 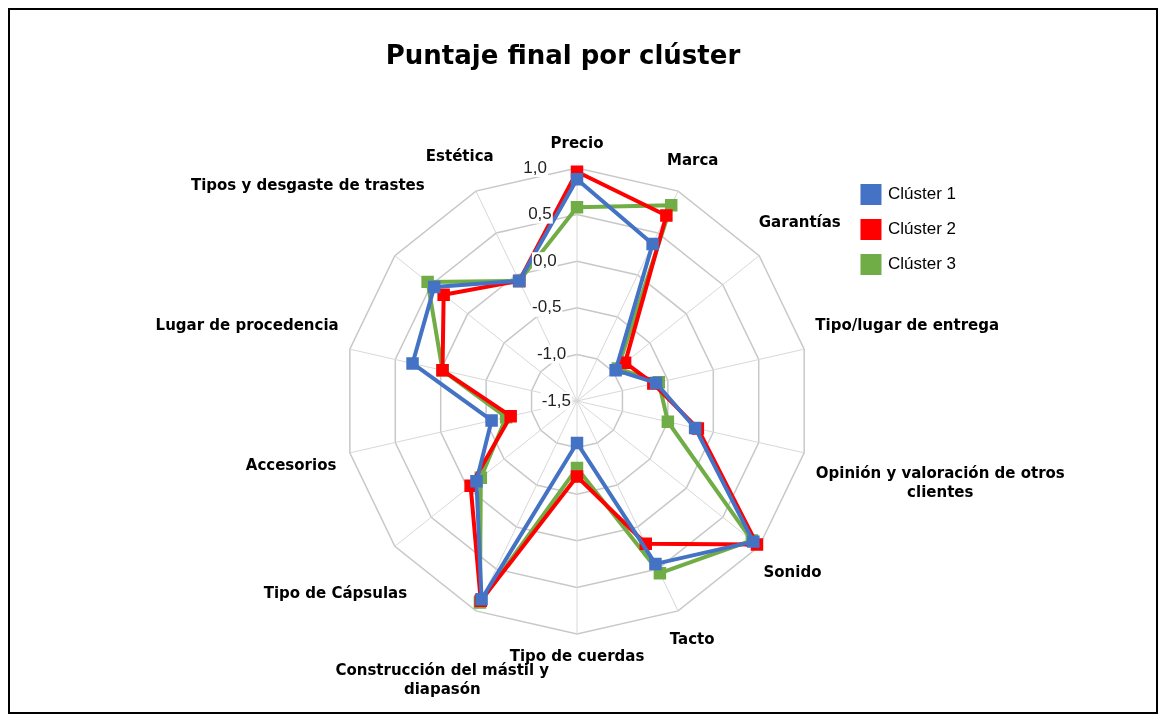 I want to click on spoke-label: Tipo de Cápsulas, so click(x=335, y=592).